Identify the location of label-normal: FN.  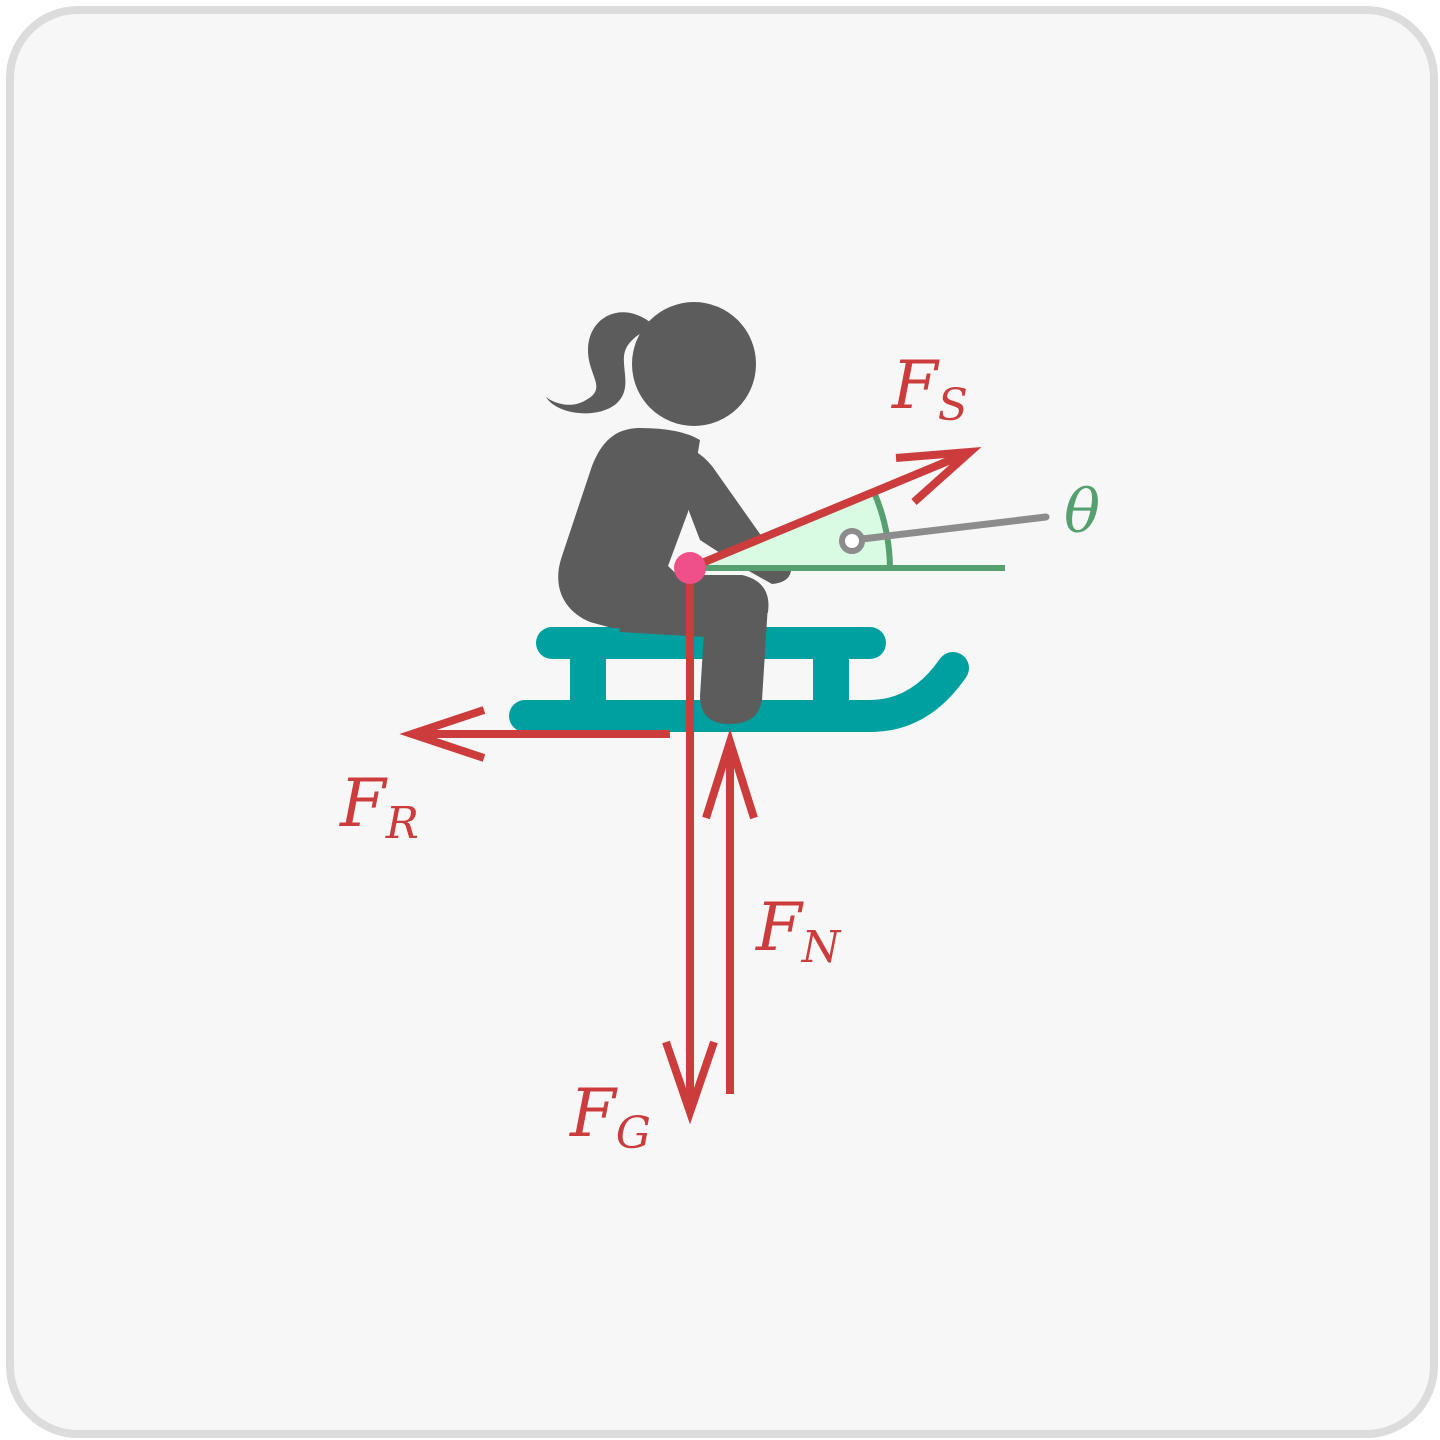
(798, 931).